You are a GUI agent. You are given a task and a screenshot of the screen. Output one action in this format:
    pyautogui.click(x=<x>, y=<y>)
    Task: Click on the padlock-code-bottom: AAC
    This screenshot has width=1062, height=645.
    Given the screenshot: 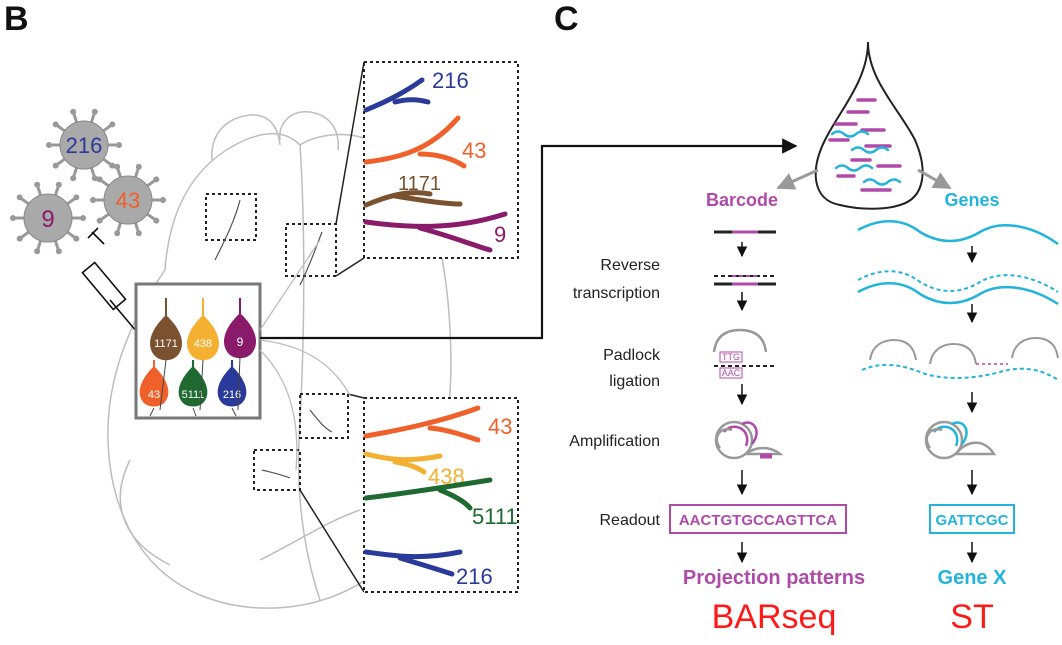 What is the action you would take?
    pyautogui.click(x=731, y=373)
    